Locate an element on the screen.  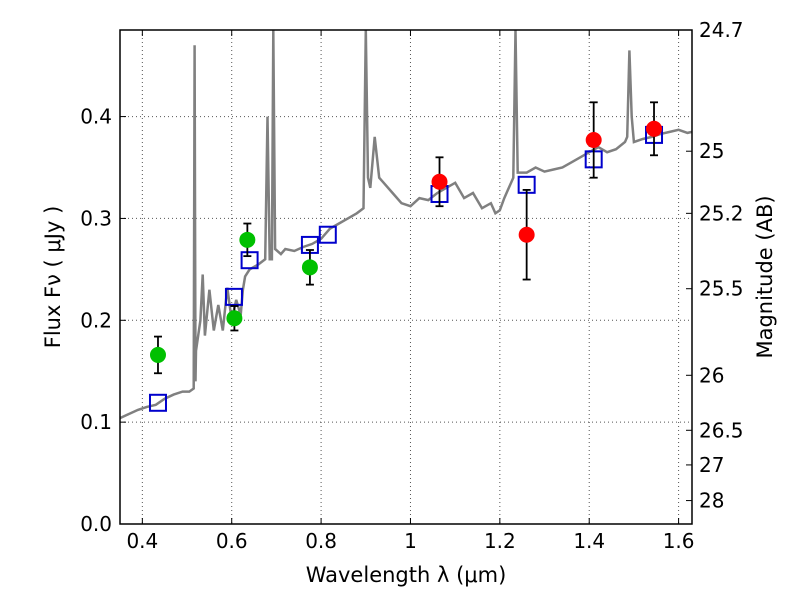
y2-tick-label: 25.5 is located at coordinates (721, 289).